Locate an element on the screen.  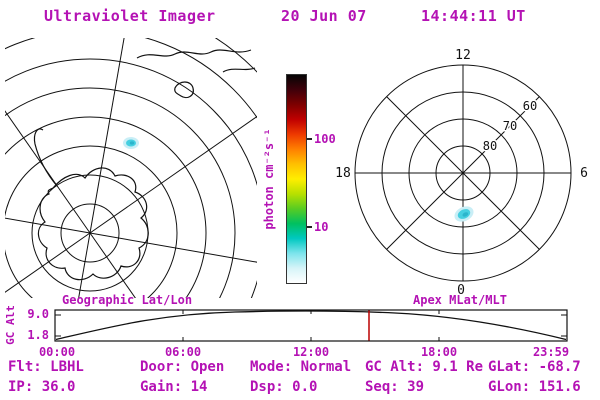
colorbar-tick-10: 10 is located at coordinates (321, 227).